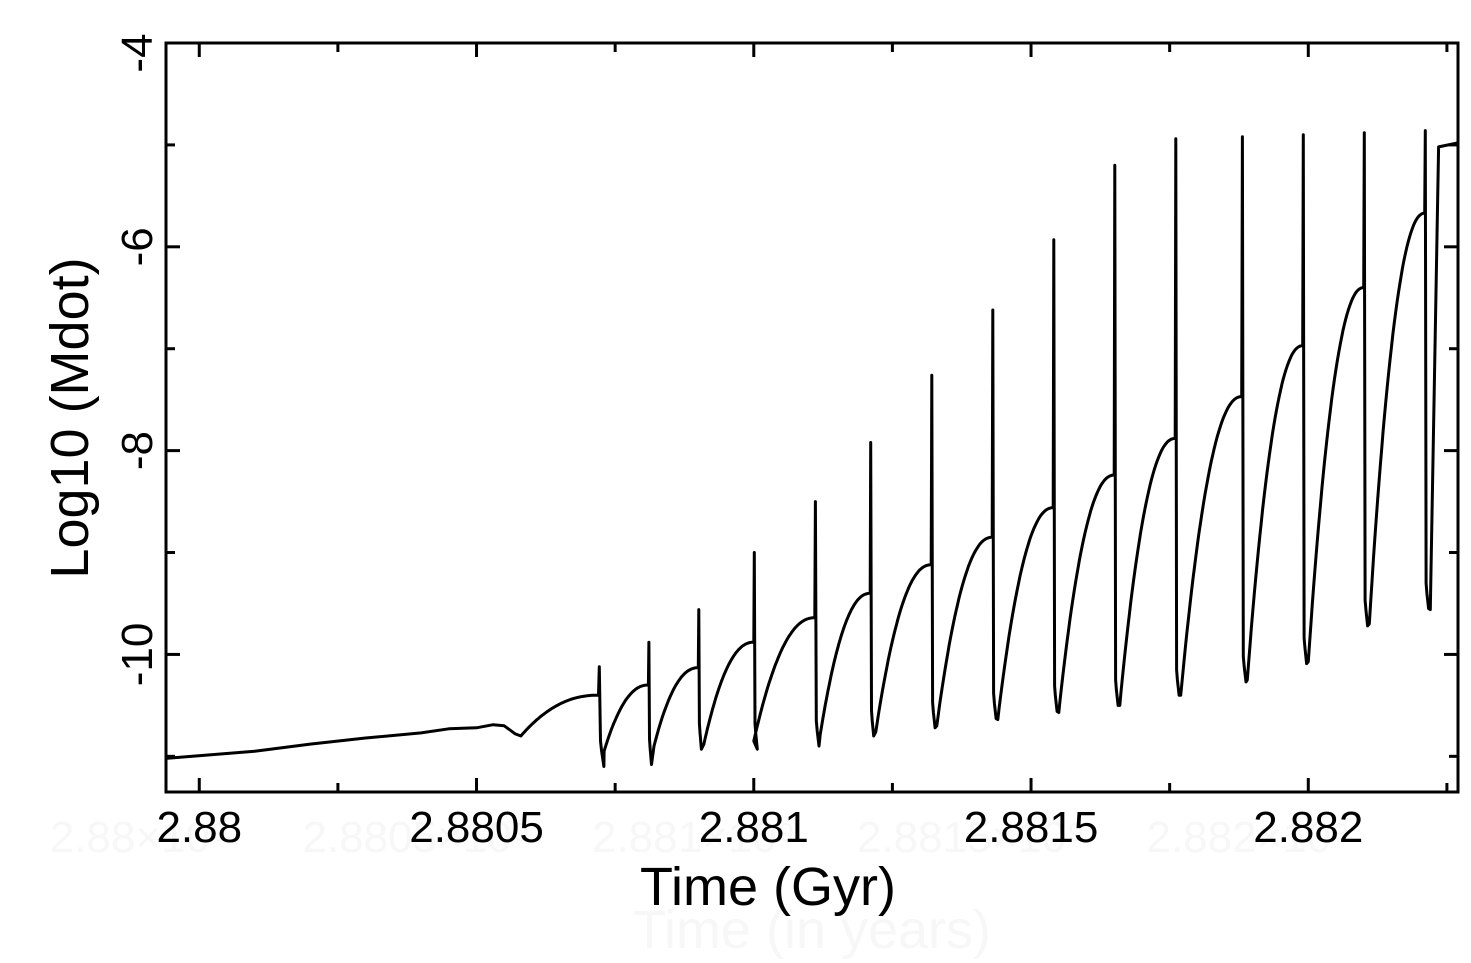 The height and width of the screenshot is (963, 1471). What do you see at coordinates (754, 827) in the screenshot?
I see `x-tick-label: 2.881` at bounding box center [754, 827].